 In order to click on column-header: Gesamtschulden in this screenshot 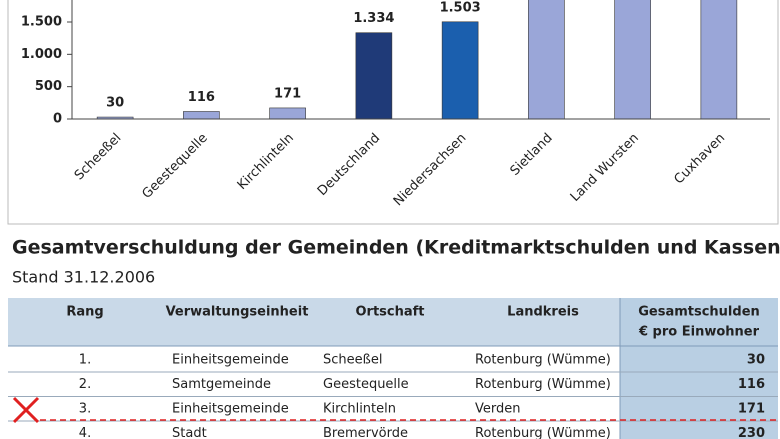, I will do `click(699, 312)`.